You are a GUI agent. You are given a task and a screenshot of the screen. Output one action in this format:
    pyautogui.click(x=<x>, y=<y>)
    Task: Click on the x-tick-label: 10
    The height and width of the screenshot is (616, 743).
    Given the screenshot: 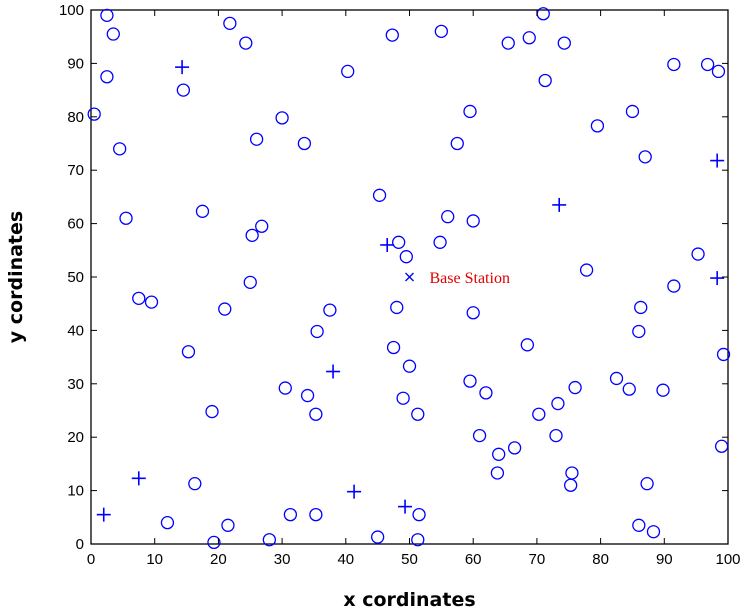 What is the action you would take?
    pyautogui.click(x=154, y=559)
    